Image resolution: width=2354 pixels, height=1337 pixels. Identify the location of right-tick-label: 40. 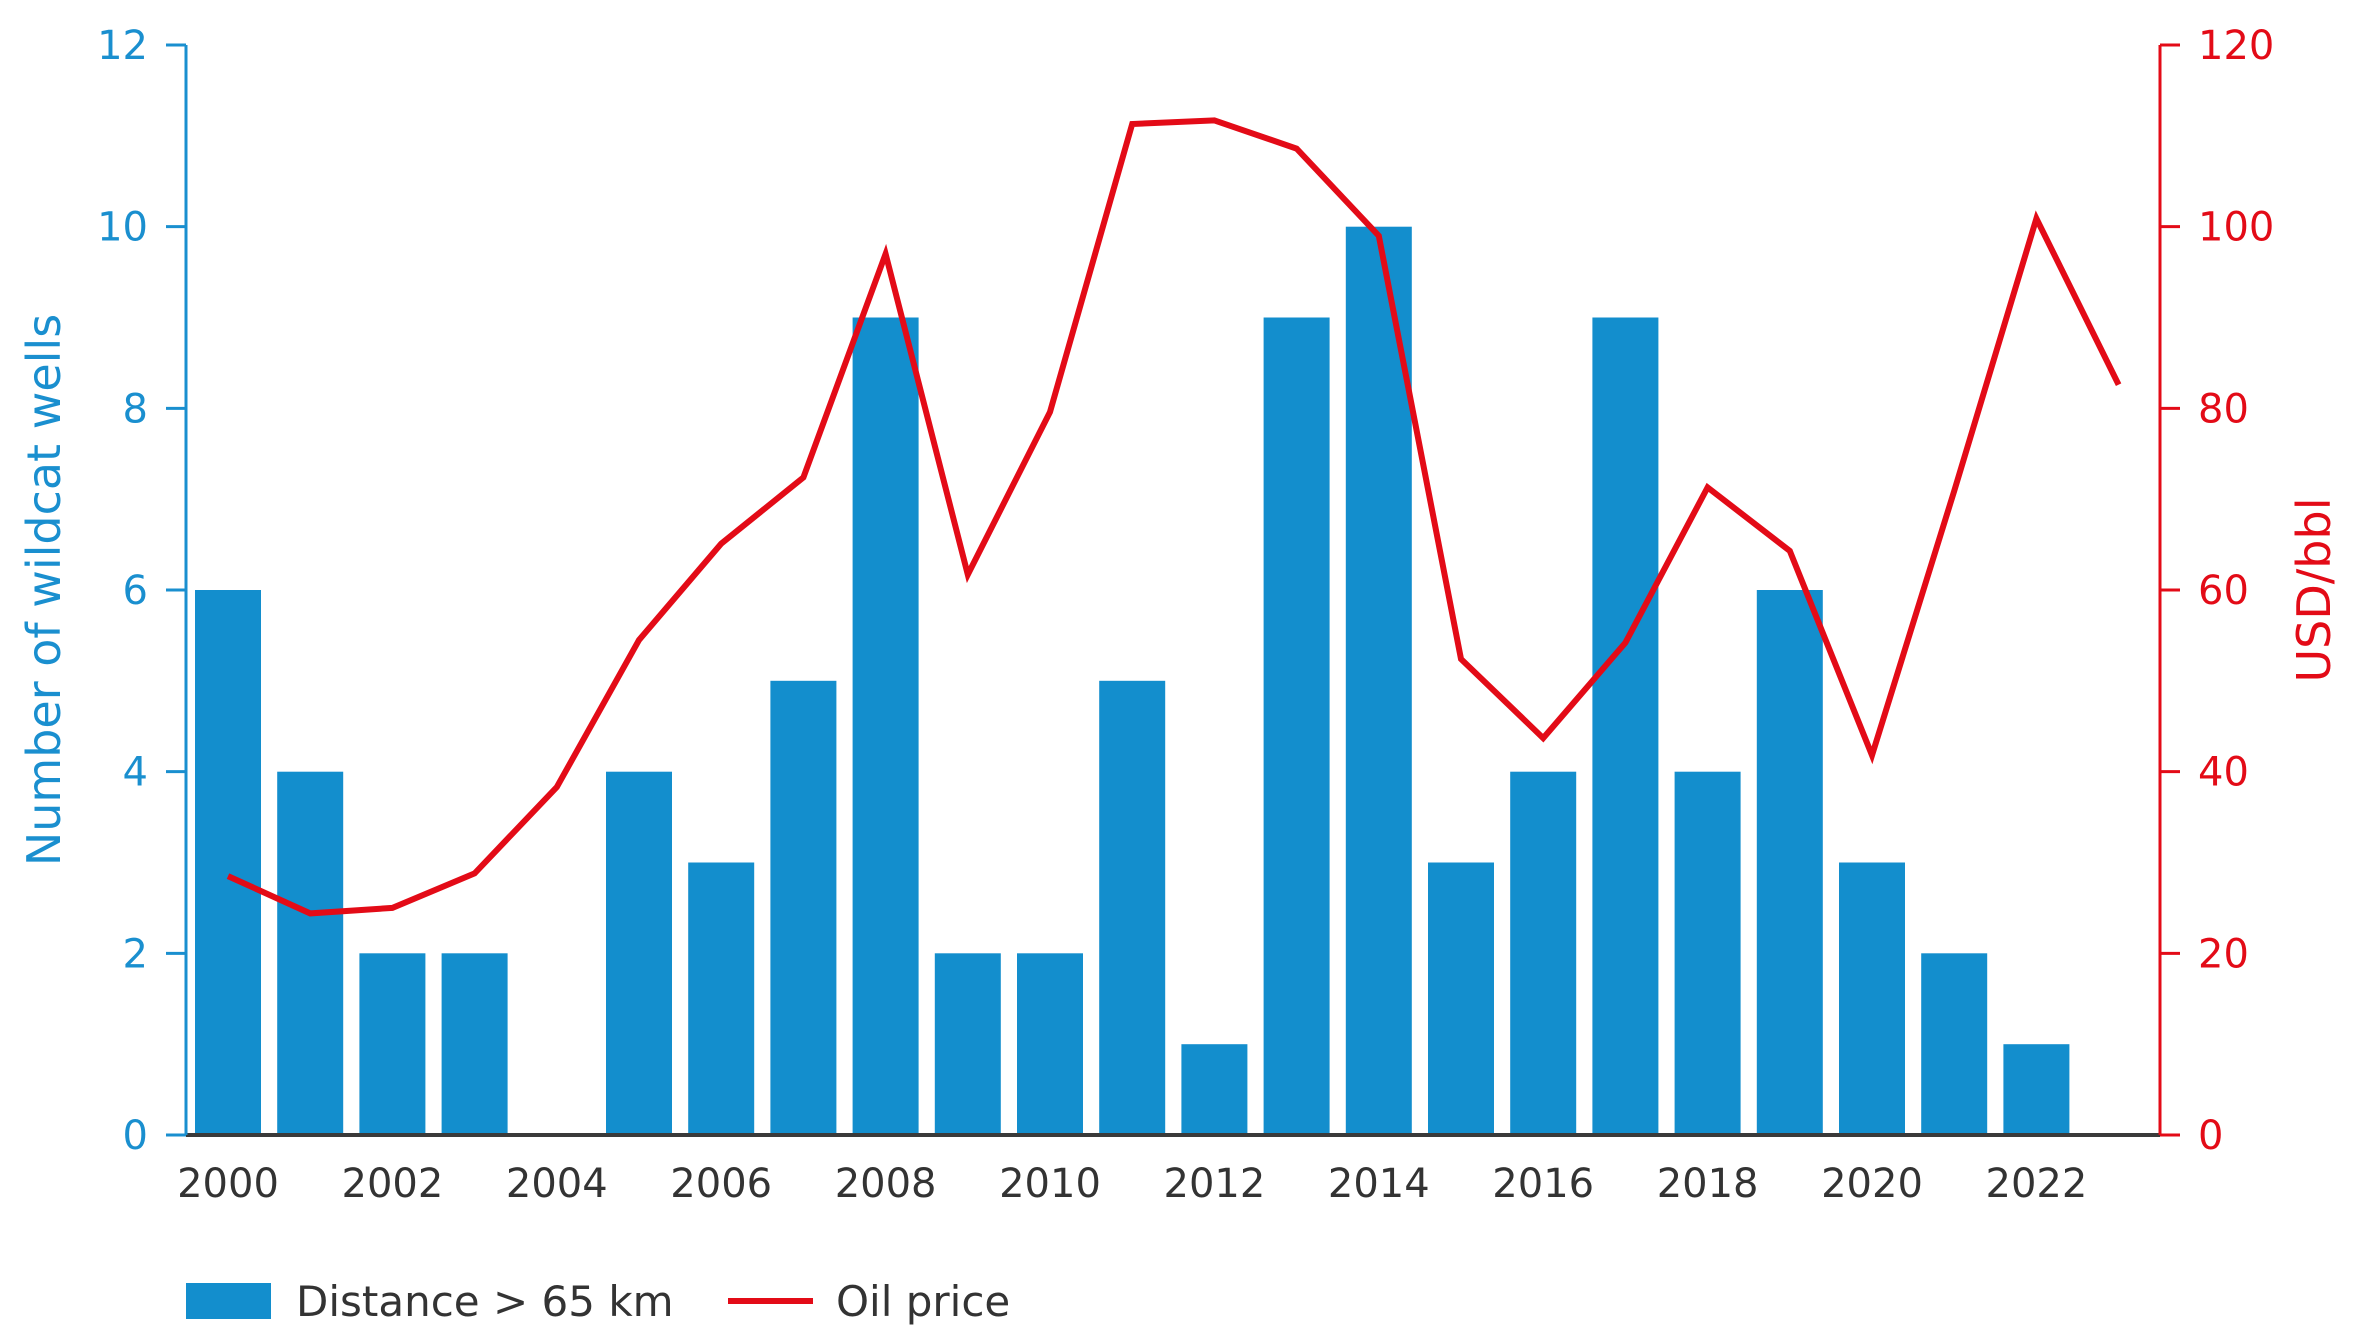
(2223, 773).